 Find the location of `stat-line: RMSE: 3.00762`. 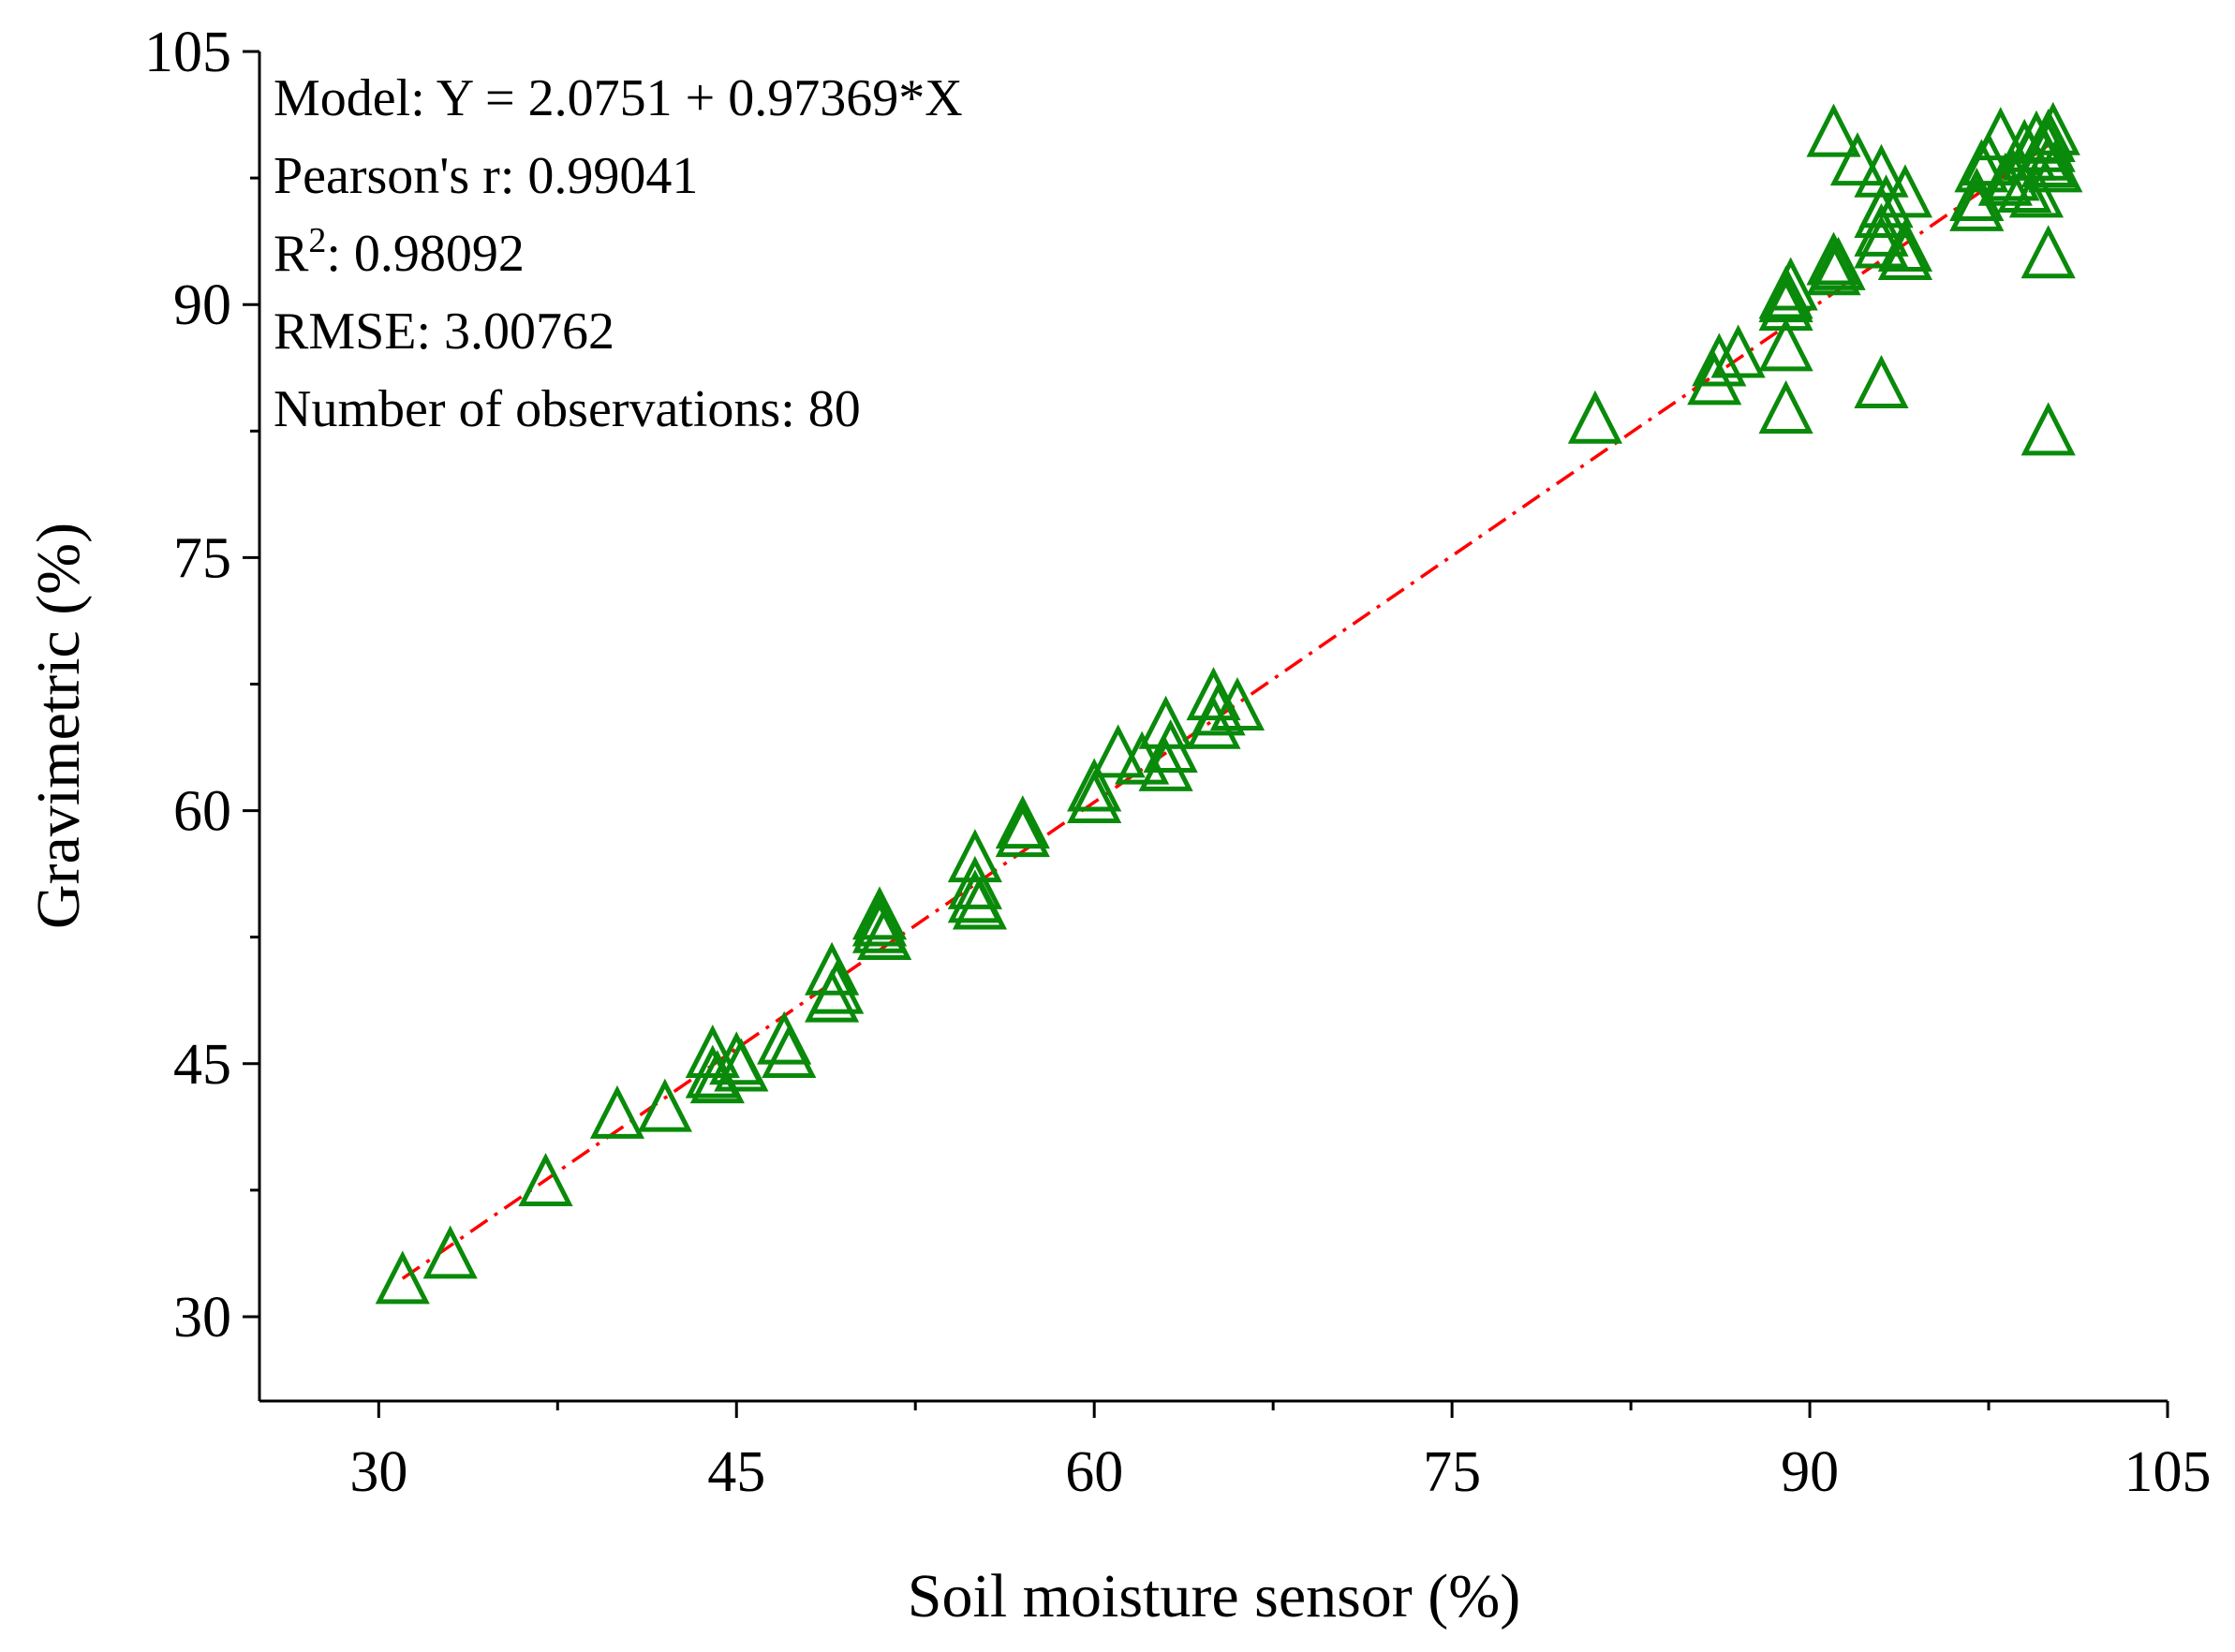

stat-line: RMSE: 3.00762 is located at coordinates (444, 331).